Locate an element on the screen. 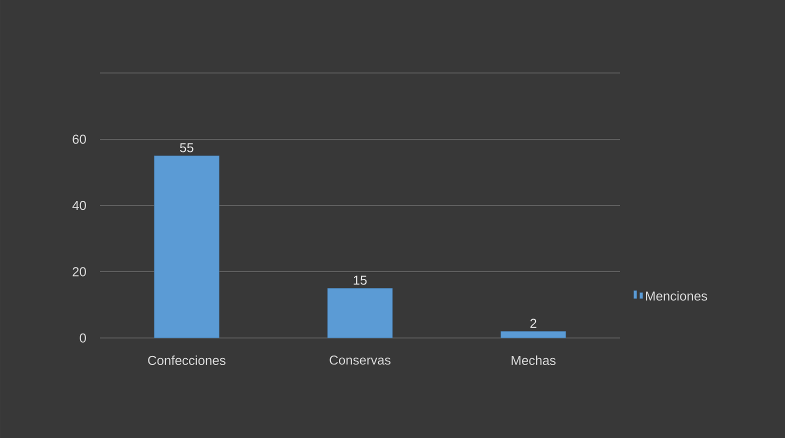  x-tick-label: Mechas is located at coordinates (534, 361).